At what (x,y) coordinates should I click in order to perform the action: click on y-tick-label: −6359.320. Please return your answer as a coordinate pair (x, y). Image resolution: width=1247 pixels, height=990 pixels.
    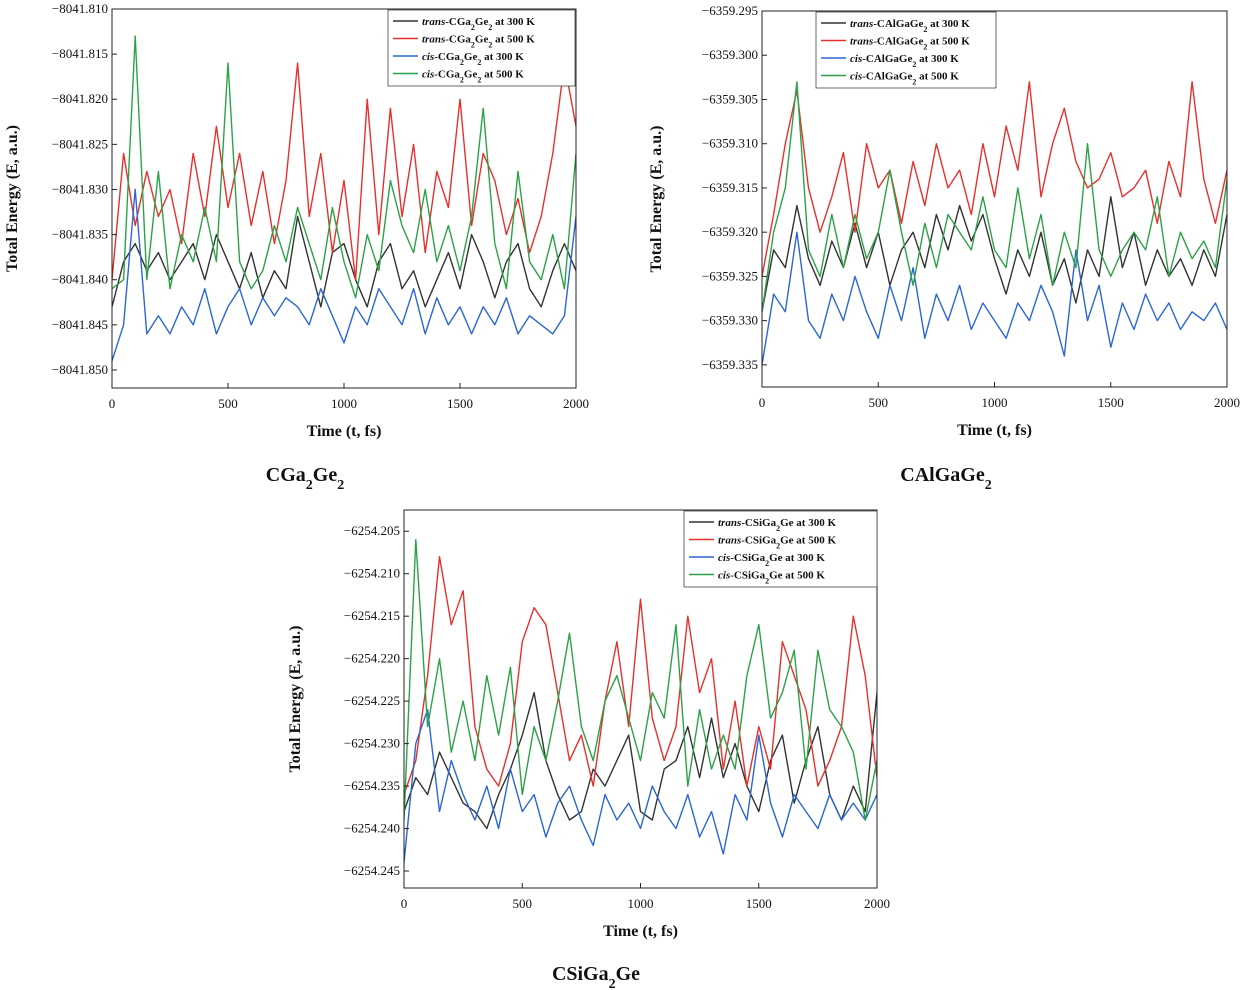
    Looking at the image, I should click on (730, 231).